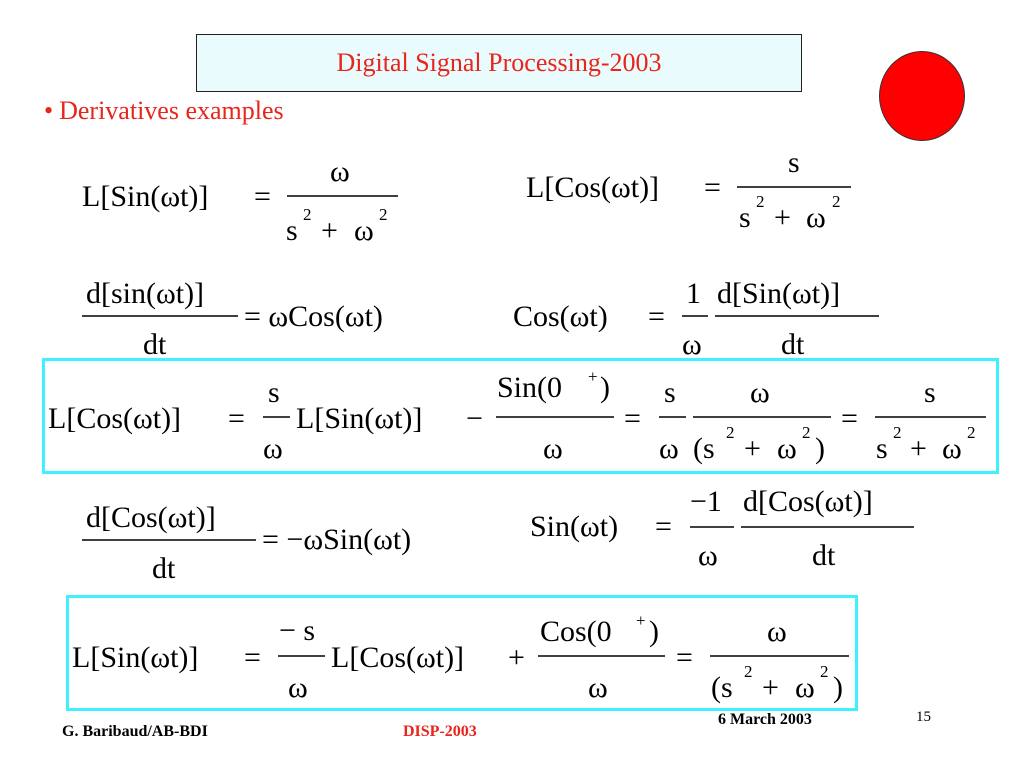  I want to click on eq8-f3-den-omega: ω, so click(805, 687).